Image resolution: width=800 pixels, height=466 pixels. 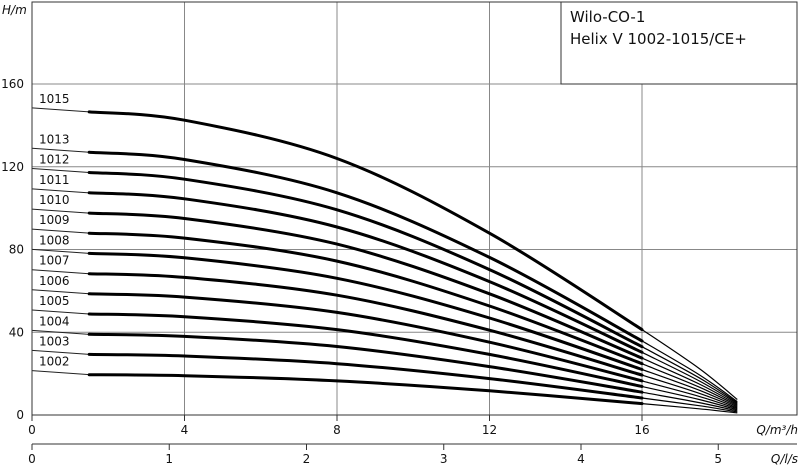 What do you see at coordinates (718, 459) in the screenshot?
I see `x2-tick-label-5: 5` at bounding box center [718, 459].